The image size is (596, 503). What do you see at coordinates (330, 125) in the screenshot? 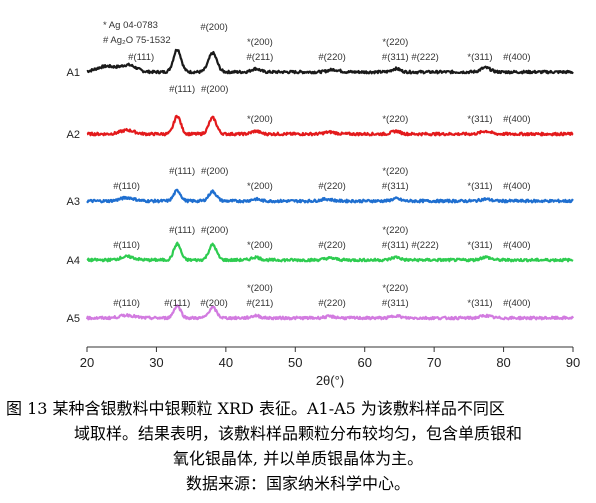
I see `series-line-a2` at bounding box center [330, 125].